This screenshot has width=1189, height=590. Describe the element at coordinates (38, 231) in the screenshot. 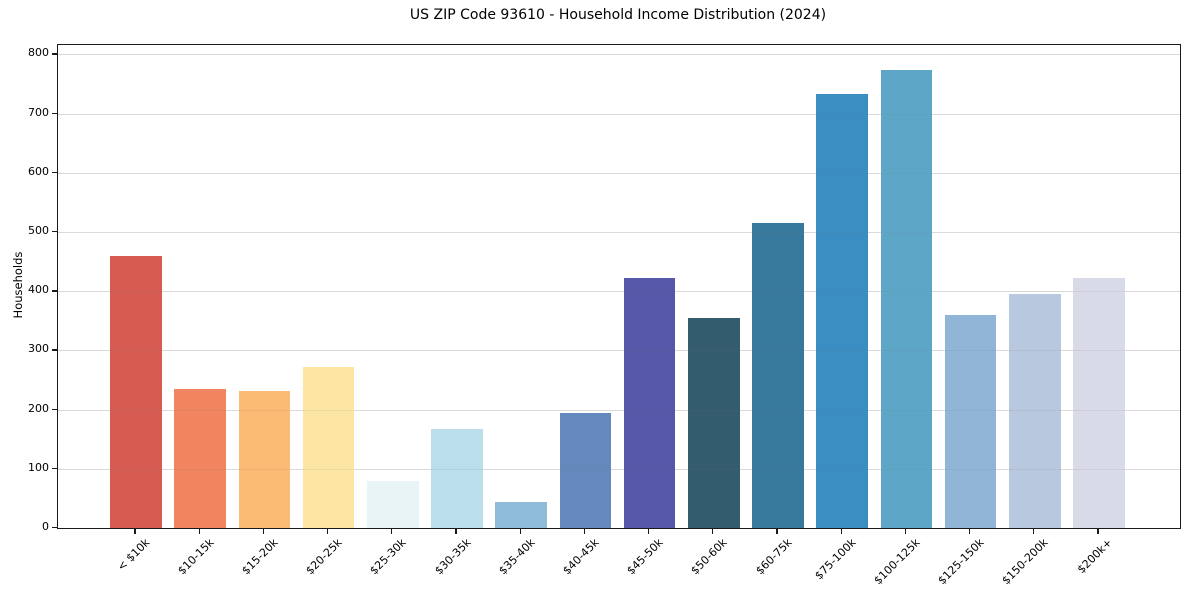

I see `y-tick-label: 500` at that location.